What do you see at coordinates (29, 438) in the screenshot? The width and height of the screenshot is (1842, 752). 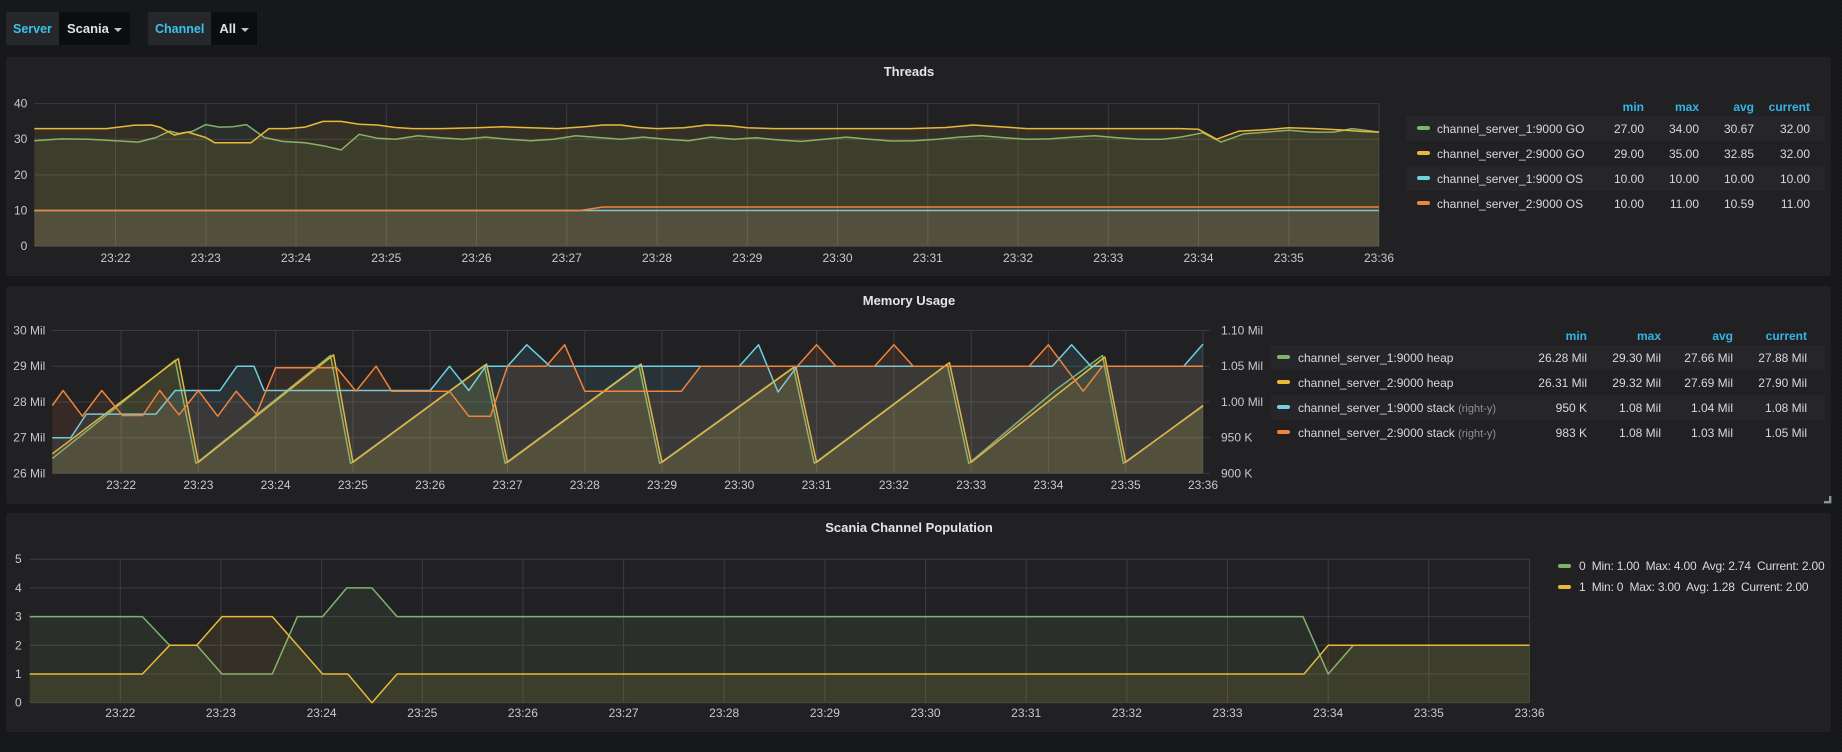 I see `svg-text: 27 Mil` at bounding box center [29, 438].